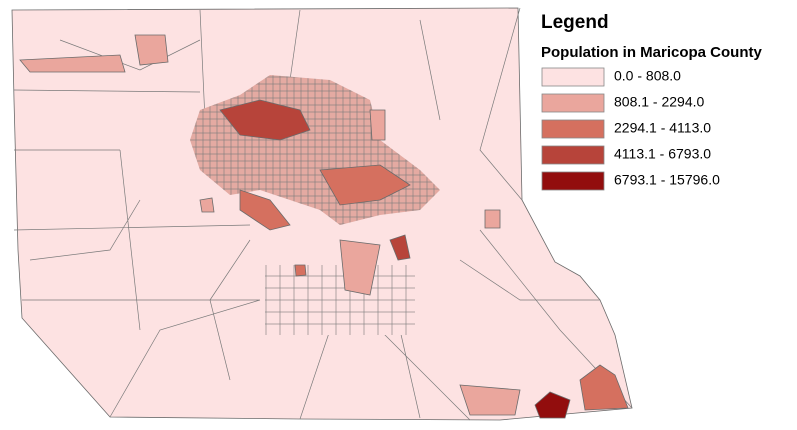 The image size is (797, 430). What do you see at coordinates (667, 180) in the screenshot?
I see `legend-label: 6793.1 - 15796.0` at bounding box center [667, 180].